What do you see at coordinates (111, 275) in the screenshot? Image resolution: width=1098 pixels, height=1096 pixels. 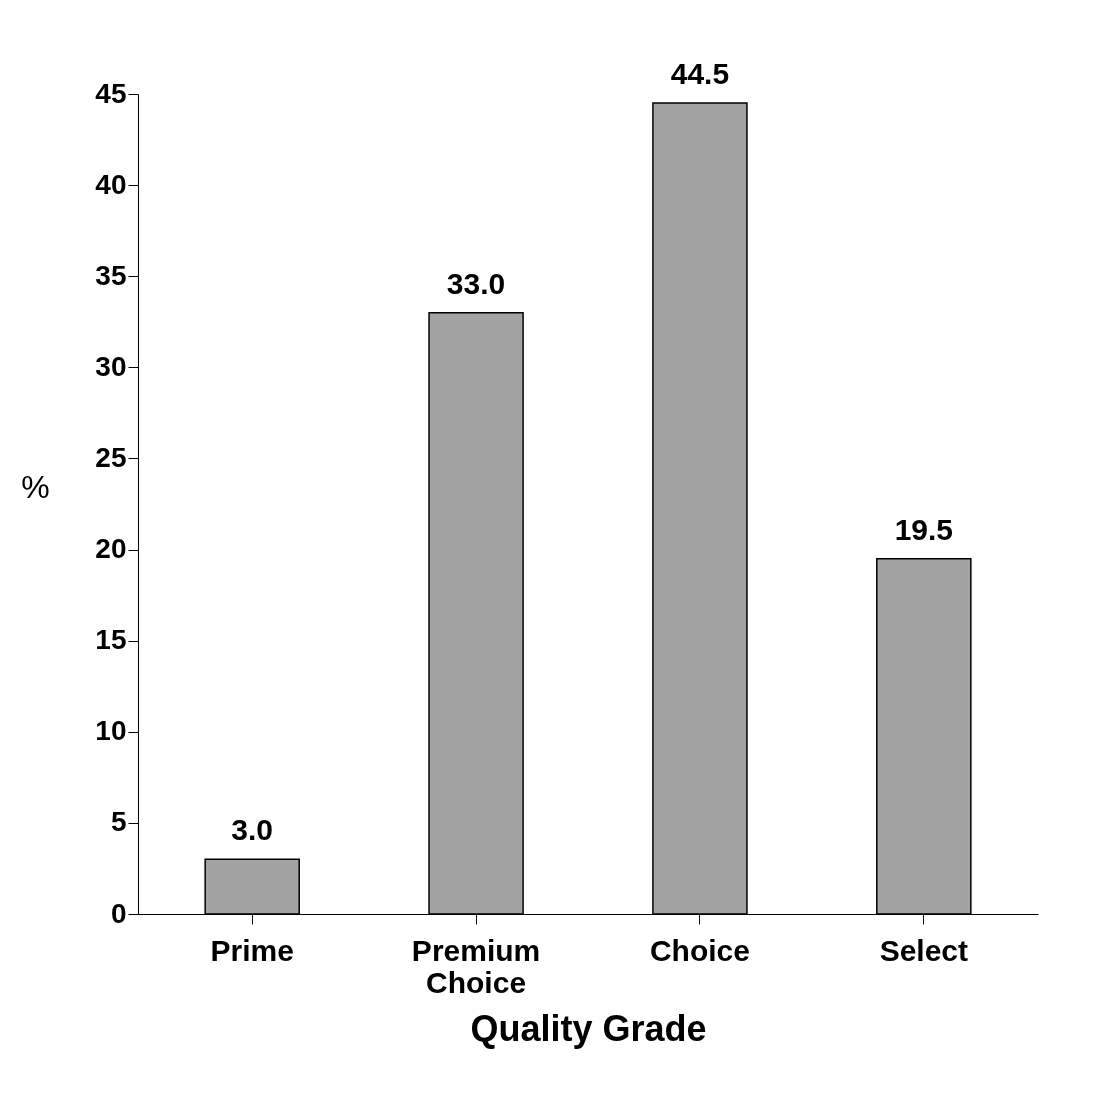 I see `y-tick-label: 35` at bounding box center [111, 275].